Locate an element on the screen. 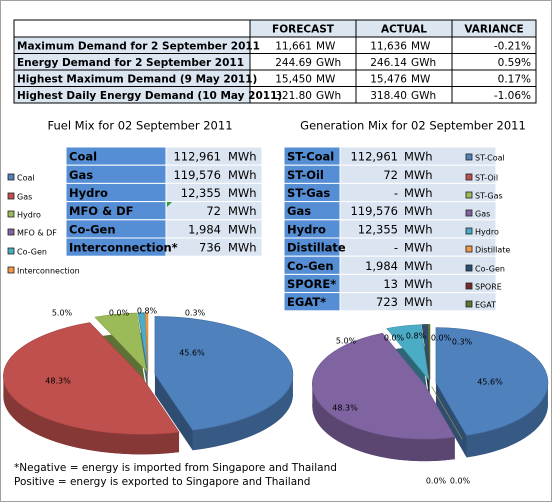  variance-value: 0.17% is located at coordinates (514, 79).